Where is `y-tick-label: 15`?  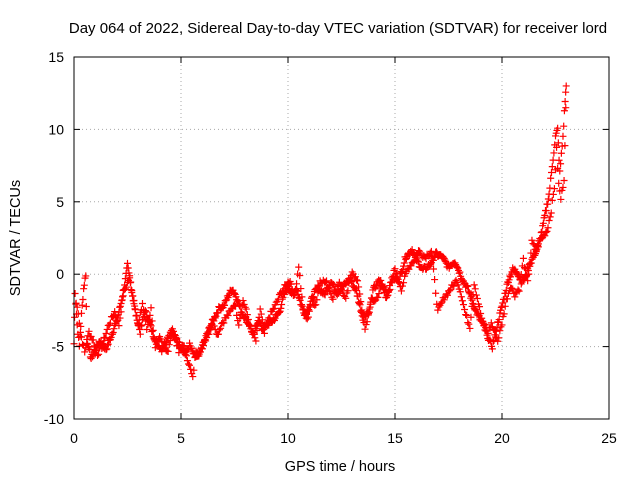 y-tick-label: 15 is located at coordinates (56, 57).